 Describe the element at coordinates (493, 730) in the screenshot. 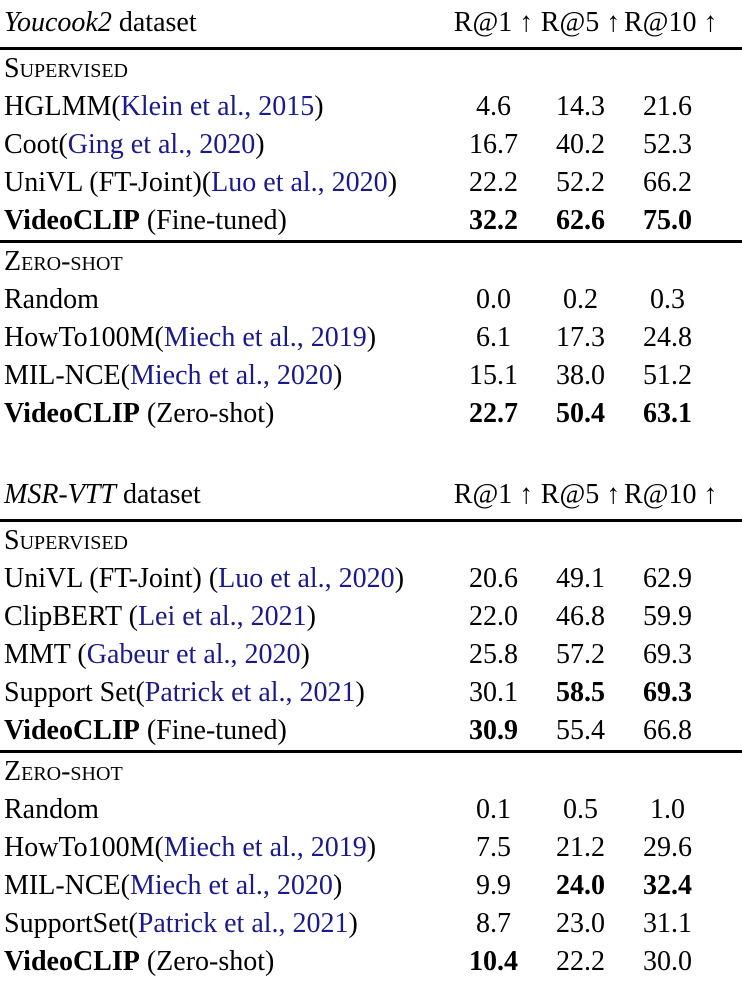

I see `metric-value: 30.9` at that location.